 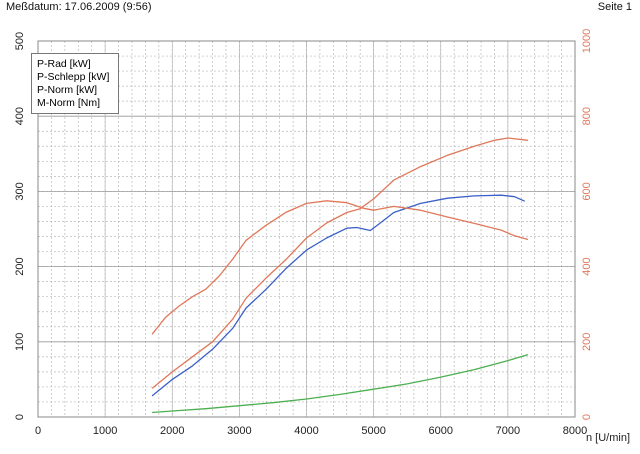 What do you see at coordinates (373, 431) in the screenshot?
I see `x-tick-label: 5000` at bounding box center [373, 431].